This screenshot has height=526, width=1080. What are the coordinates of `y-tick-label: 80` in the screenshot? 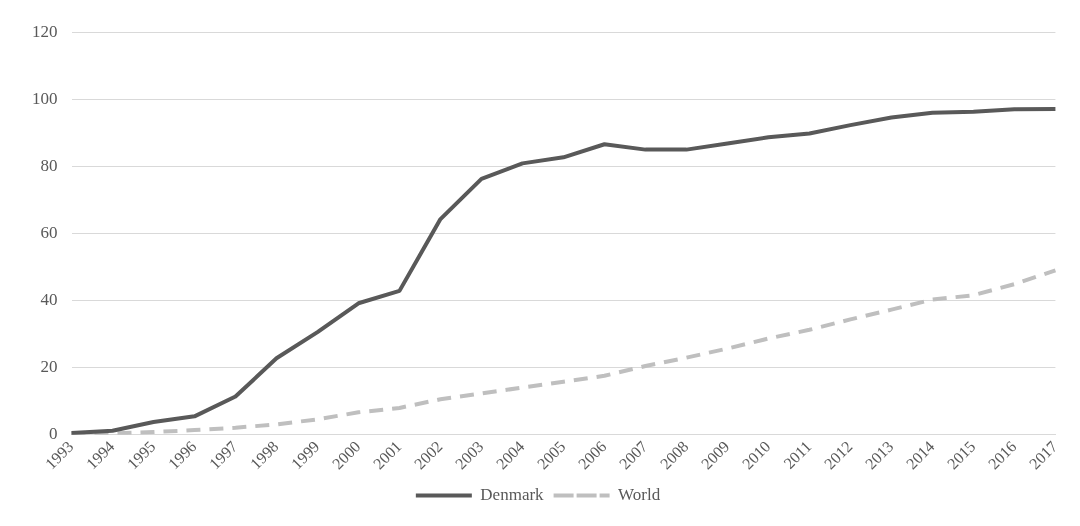 It's located at (49, 165).